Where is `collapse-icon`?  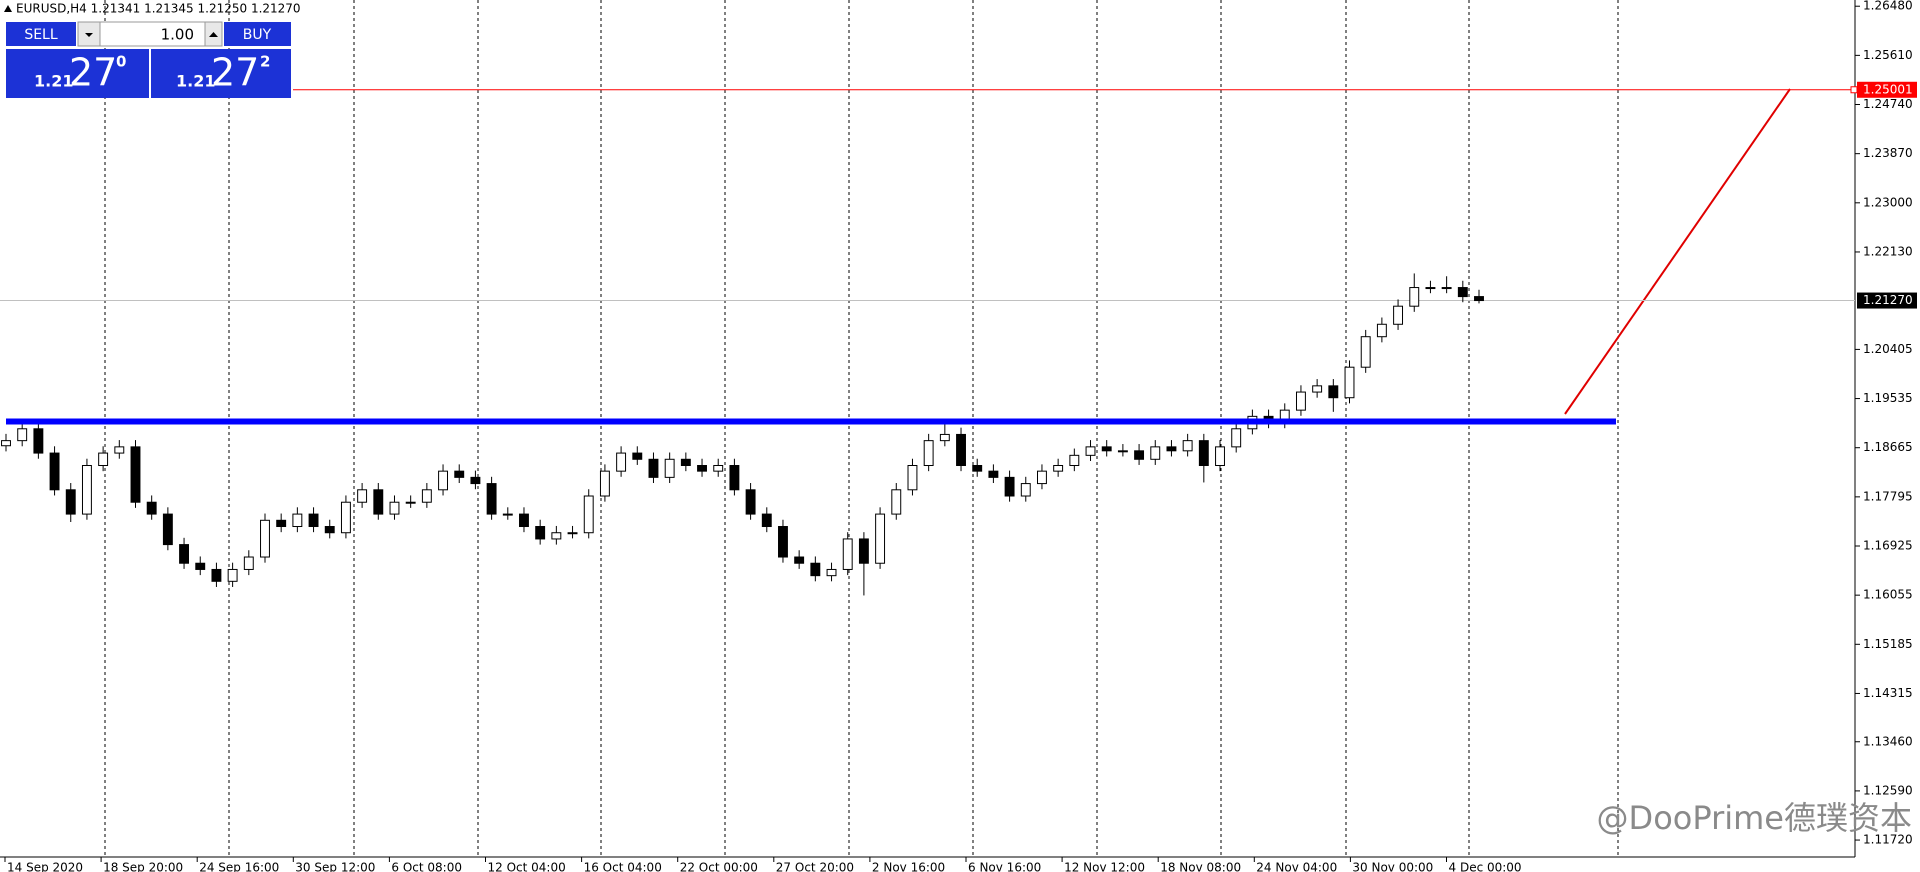
collapse-icon is located at coordinates (8, 8).